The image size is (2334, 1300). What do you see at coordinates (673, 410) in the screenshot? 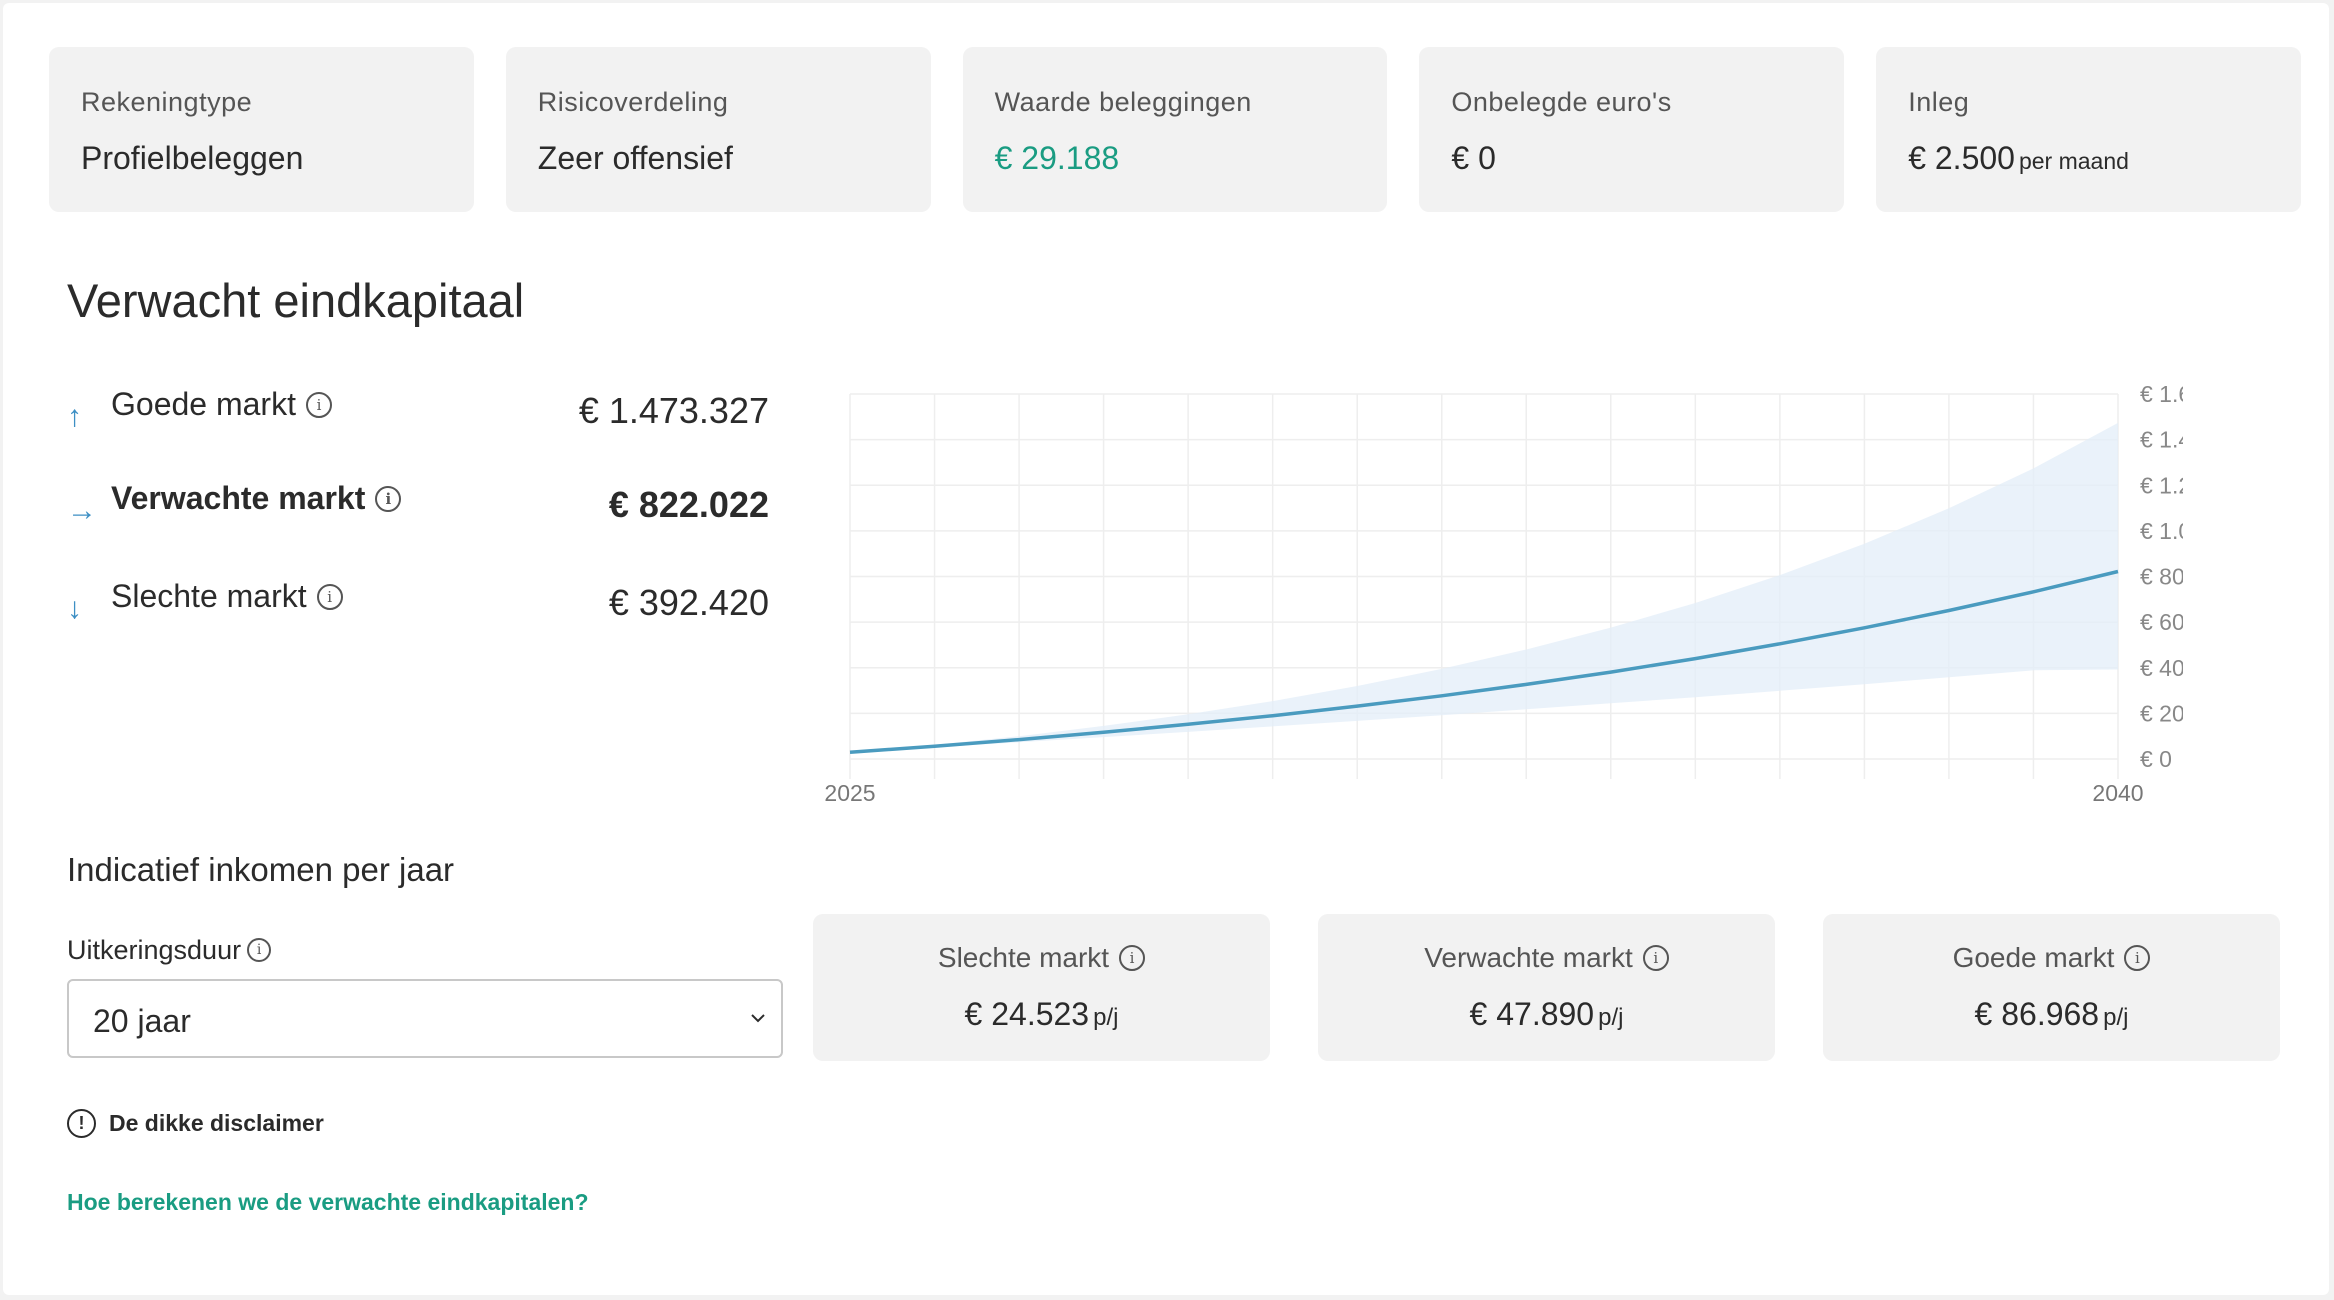
I see `market-value: € 1.473.327` at bounding box center [673, 410].